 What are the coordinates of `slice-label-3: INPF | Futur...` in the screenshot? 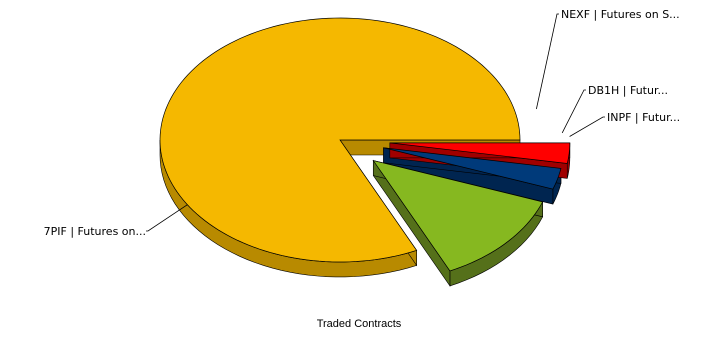 It's located at (643, 117).